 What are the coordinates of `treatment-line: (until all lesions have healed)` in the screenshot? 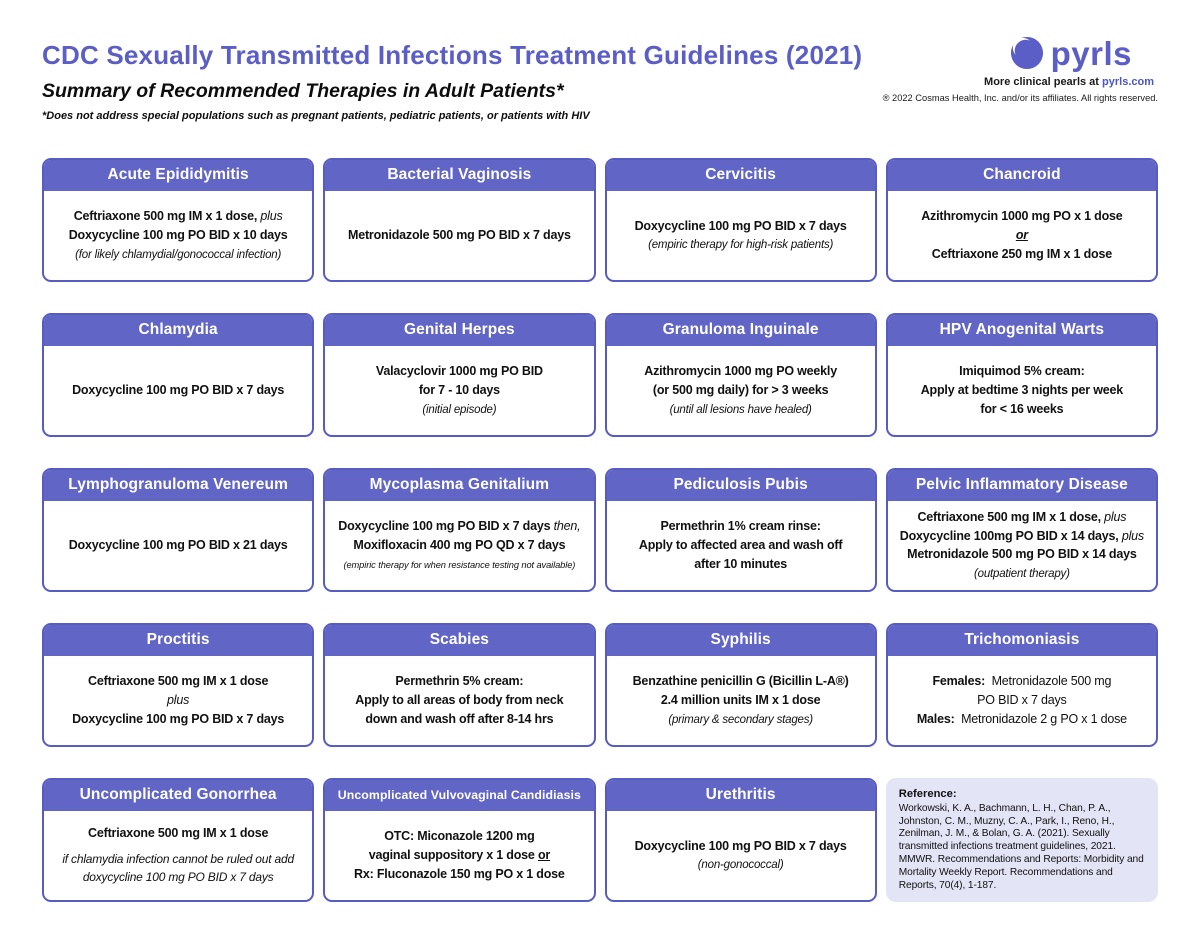 It's located at (741, 409).